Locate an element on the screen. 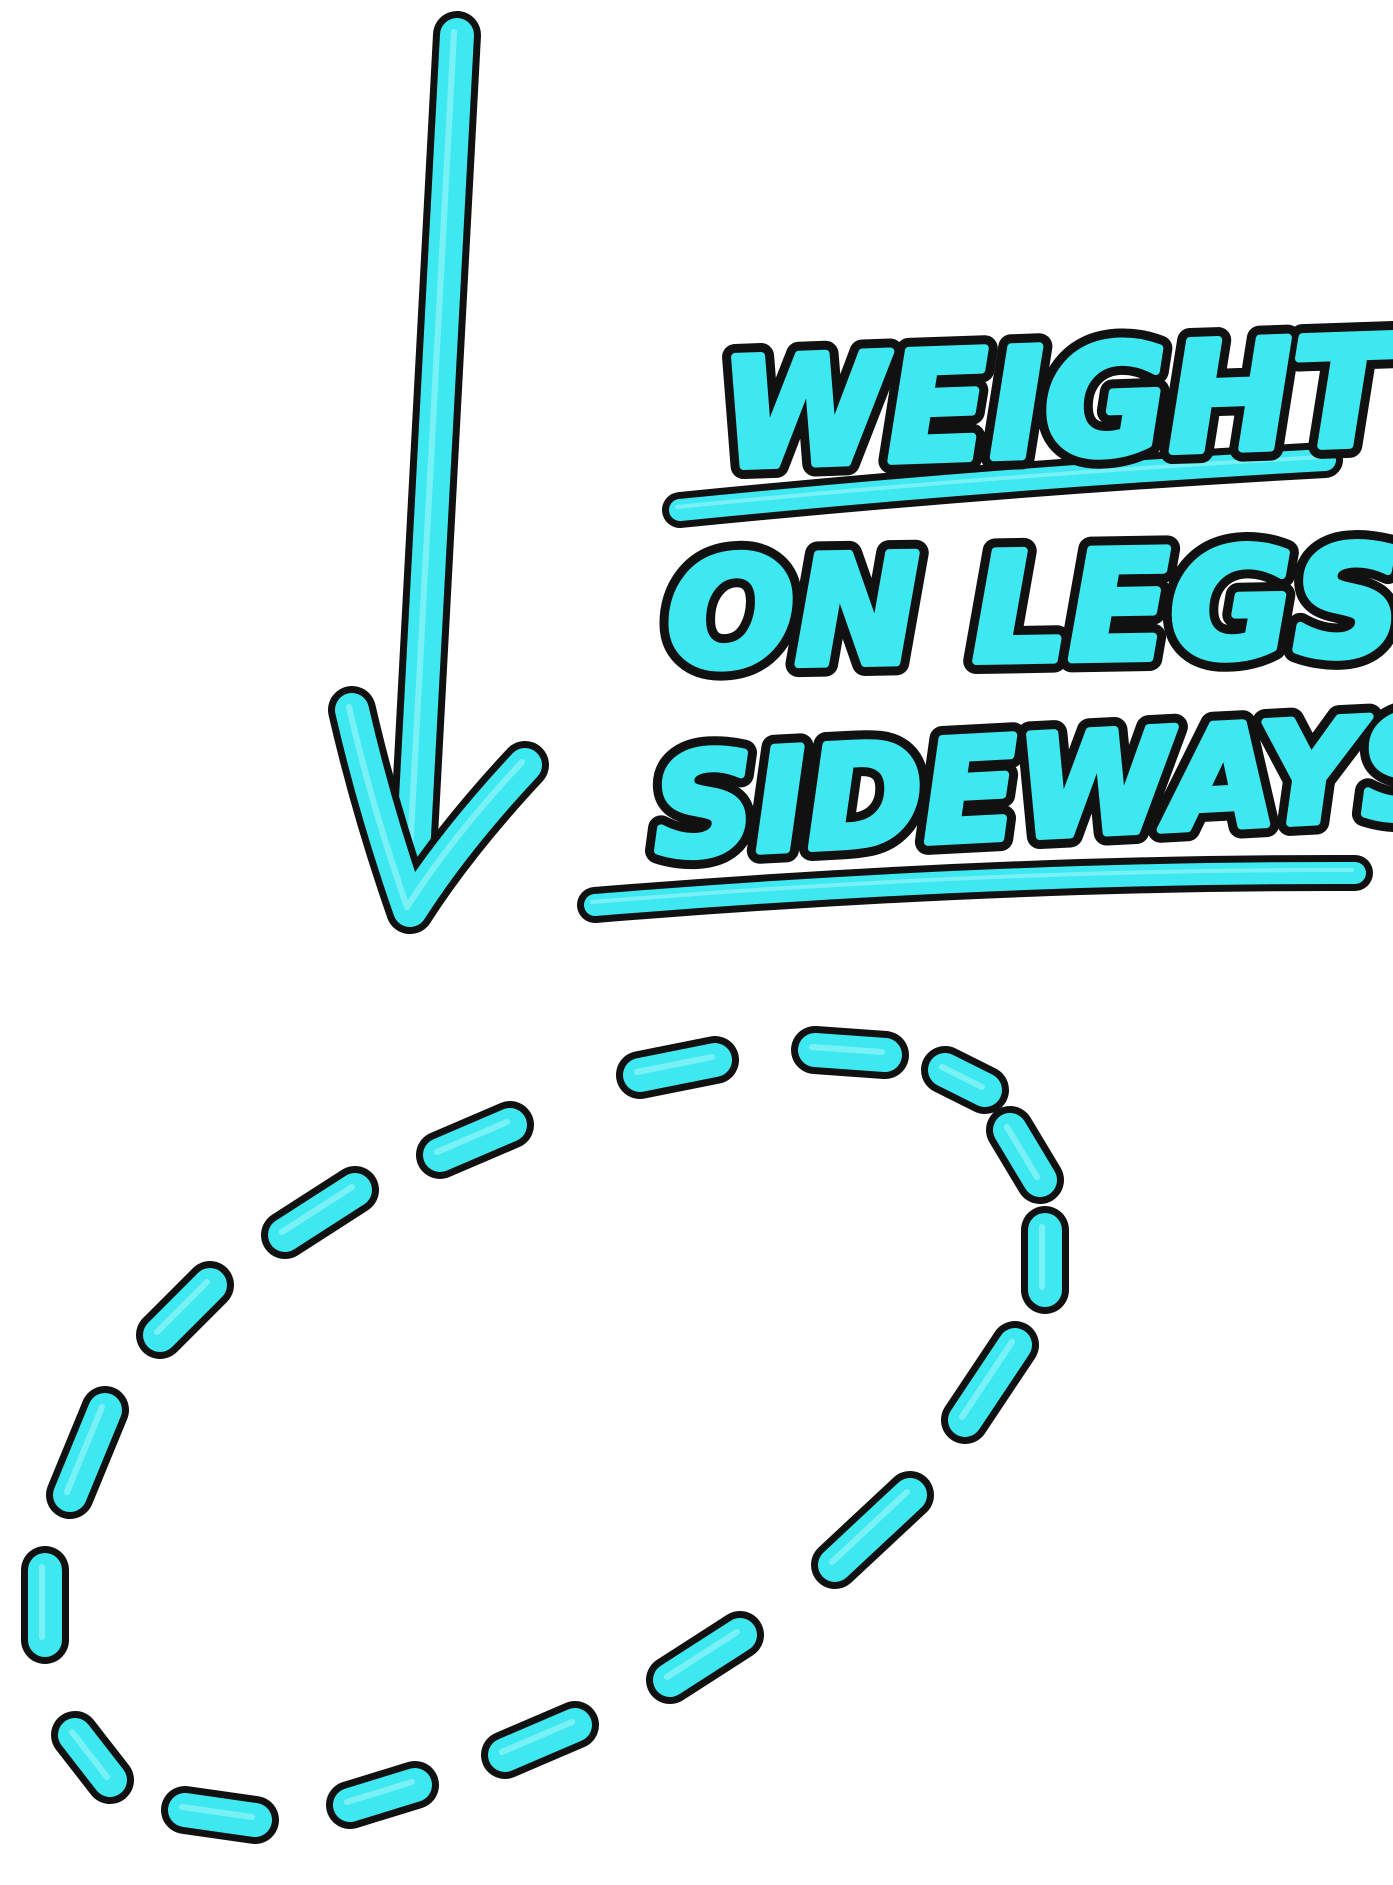 The height and width of the screenshot is (1885, 1393). underline-top-stroke is located at coordinates (1002, 485).